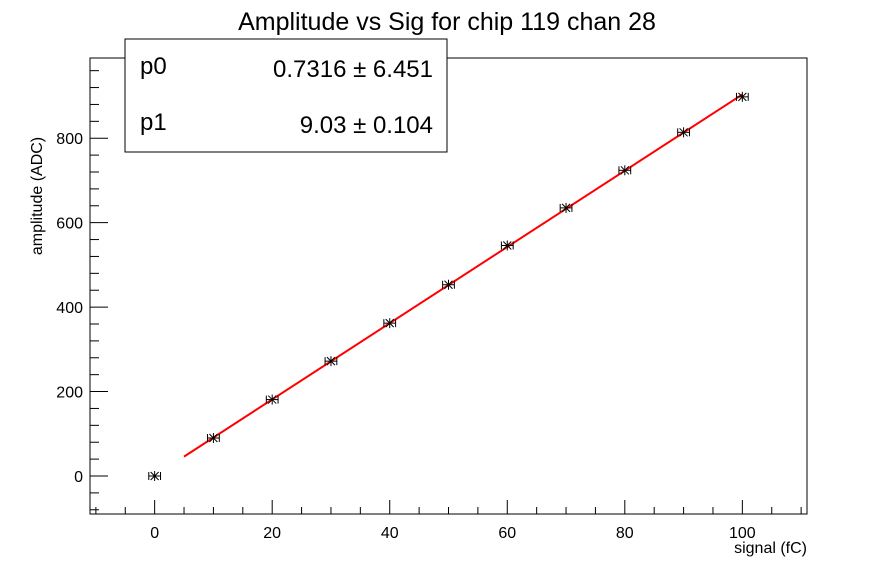 The image size is (896, 572). What do you see at coordinates (507, 533) in the screenshot?
I see `x-tick-label: 60` at bounding box center [507, 533].